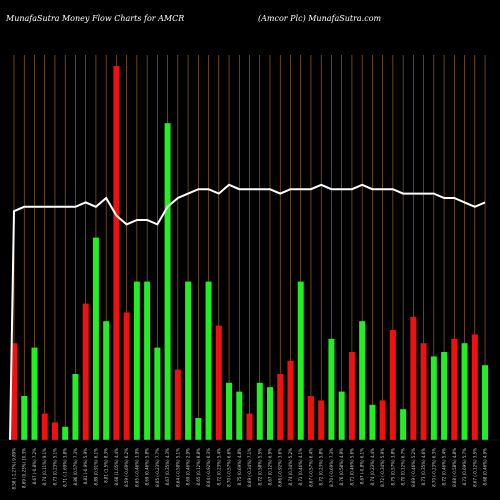  I want to click on x-tick-label: 8.73 (0.23%) 5.1%, so click(54, 467).